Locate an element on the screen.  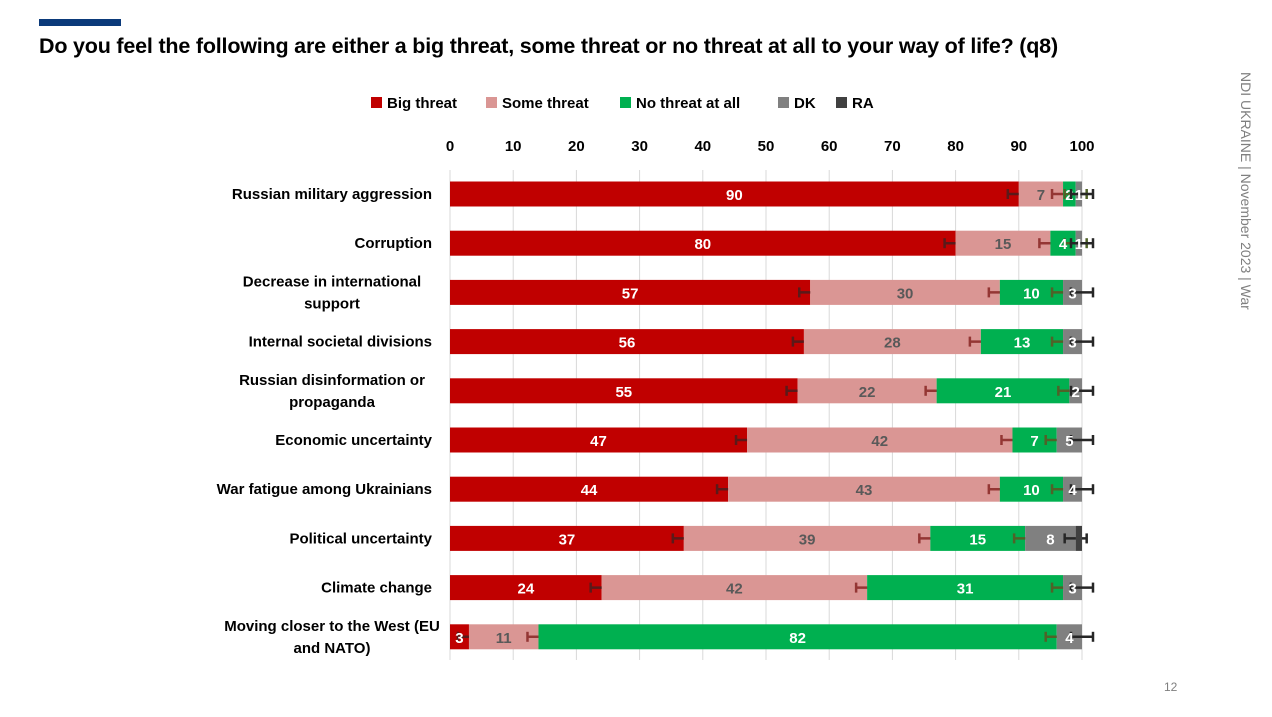
data-label: 82 is located at coordinates (797, 638).